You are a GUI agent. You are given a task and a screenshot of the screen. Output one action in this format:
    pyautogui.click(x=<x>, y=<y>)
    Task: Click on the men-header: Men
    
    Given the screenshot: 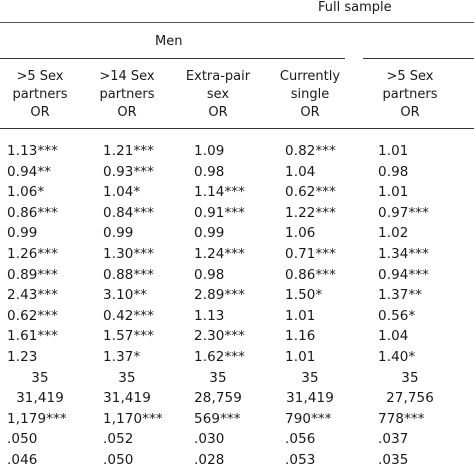 What is the action you would take?
    pyautogui.click(x=169, y=41)
    